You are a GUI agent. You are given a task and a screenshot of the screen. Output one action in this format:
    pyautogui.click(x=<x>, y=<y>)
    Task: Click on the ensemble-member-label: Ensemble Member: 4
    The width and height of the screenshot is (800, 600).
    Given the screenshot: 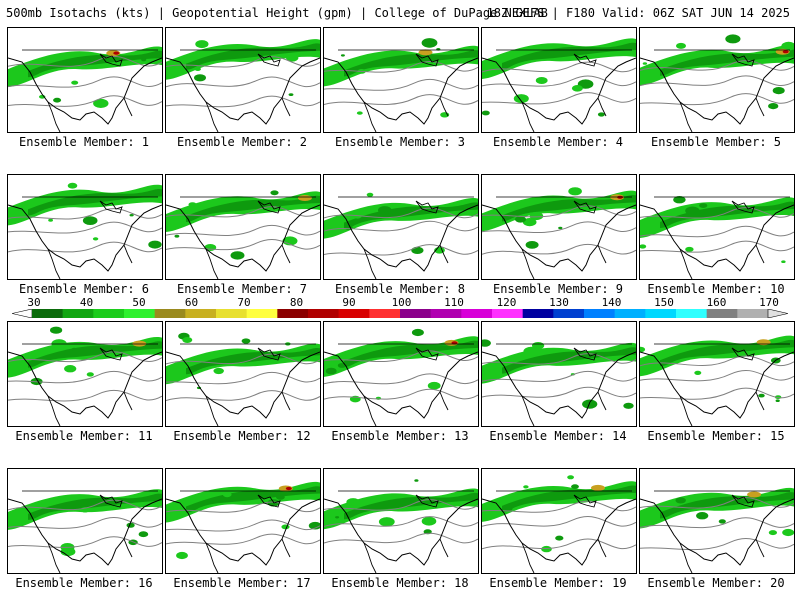 What is the action you would take?
    pyautogui.click(x=558, y=142)
    